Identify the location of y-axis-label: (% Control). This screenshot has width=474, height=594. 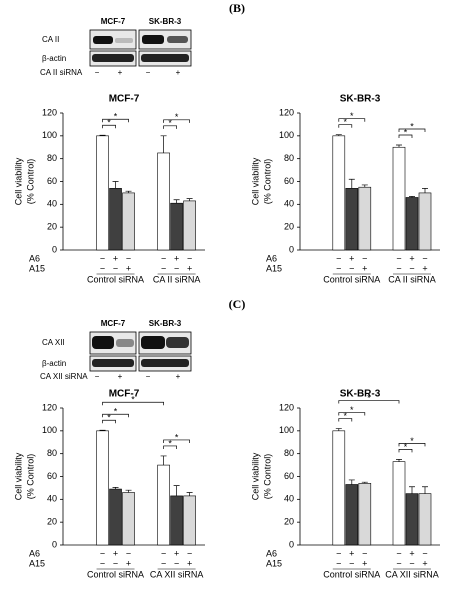
(267, 477).